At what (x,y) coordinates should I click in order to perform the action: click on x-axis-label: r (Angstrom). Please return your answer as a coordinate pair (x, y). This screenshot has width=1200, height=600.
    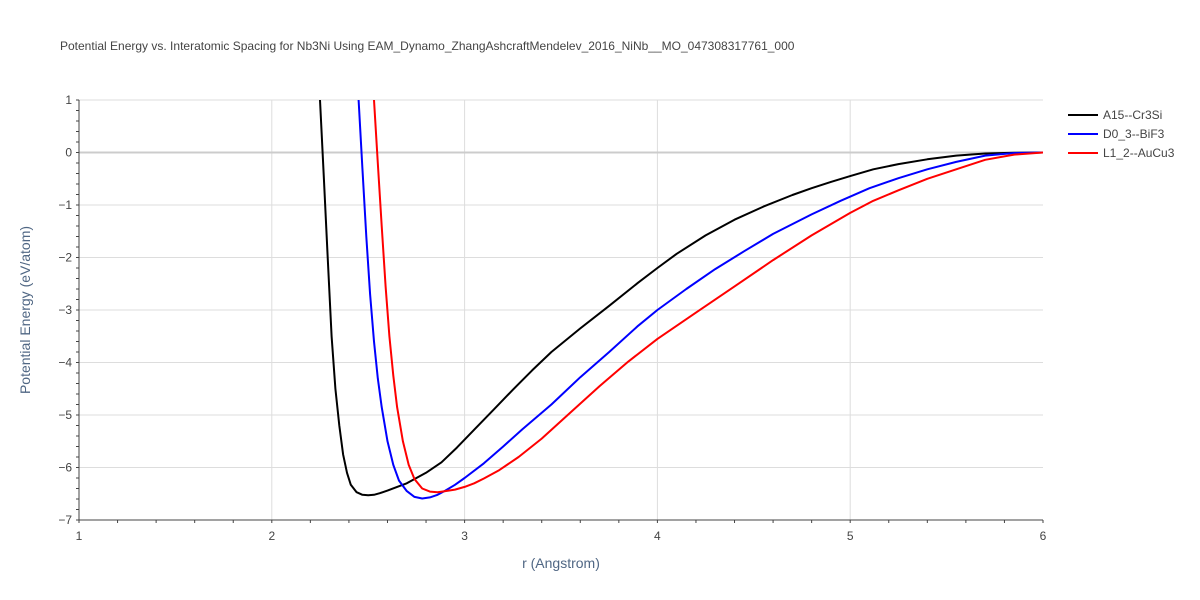
    Looking at the image, I should click on (561, 563).